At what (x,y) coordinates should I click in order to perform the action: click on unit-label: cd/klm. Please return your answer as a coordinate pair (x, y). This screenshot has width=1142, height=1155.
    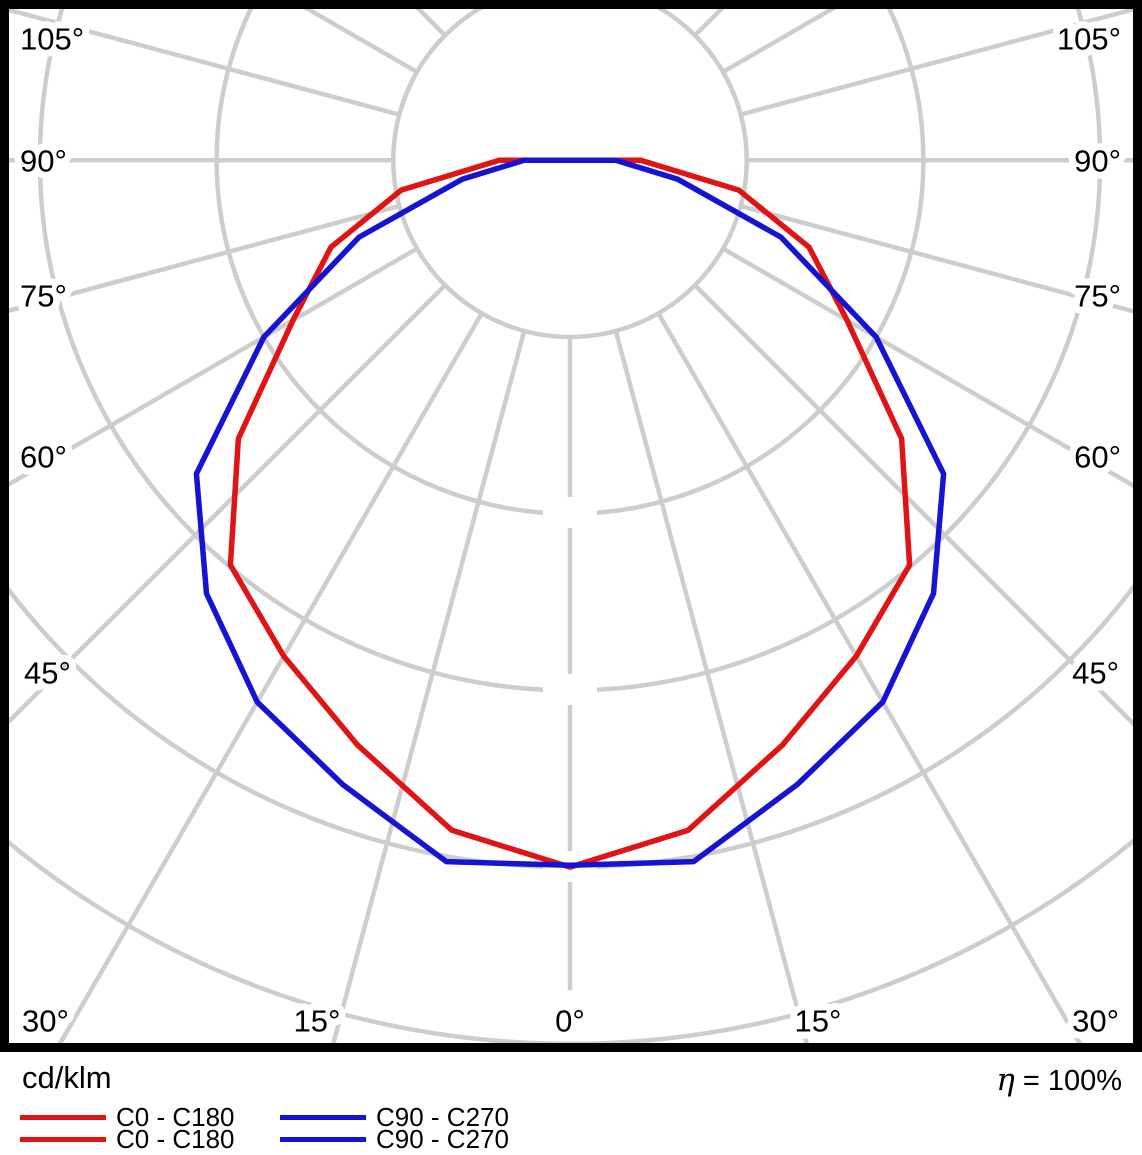
    Looking at the image, I should click on (67, 1077).